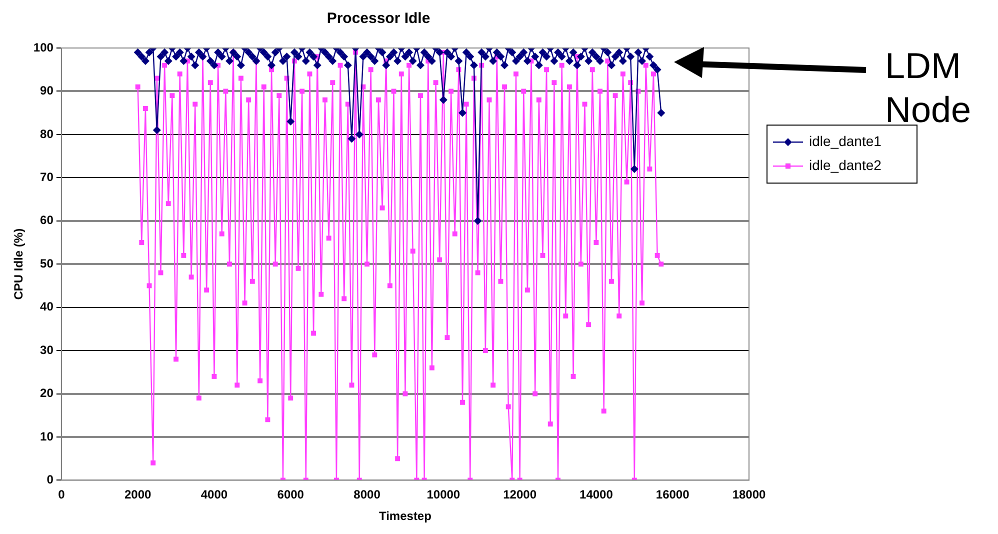  I want to click on y-tick-label: 100, so click(43, 47).